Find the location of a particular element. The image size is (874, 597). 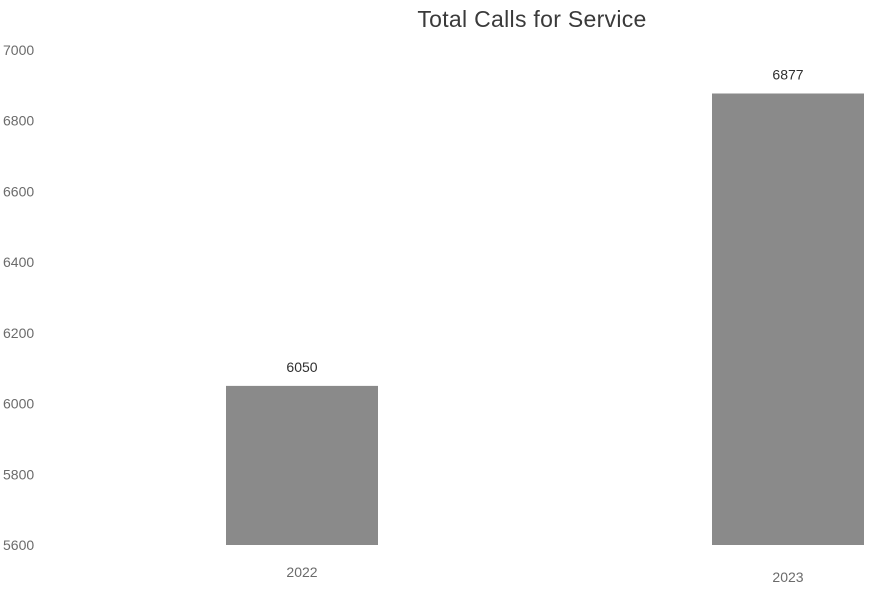

y-tick-label: 6000 is located at coordinates (18, 404).